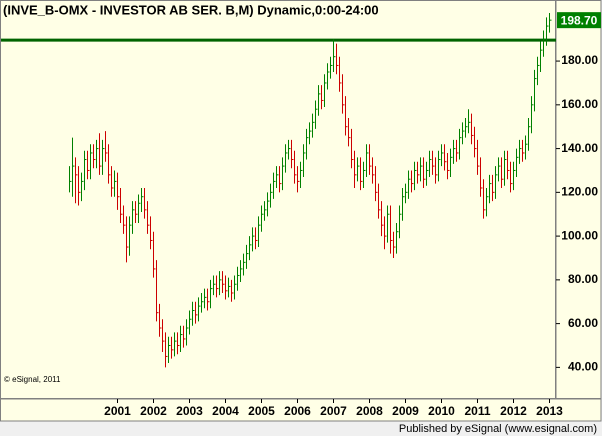 The image size is (602, 436). What do you see at coordinates (498, 429) in the screenshot?
I see `footer: Published by eSignal (www.esignal.com)` at bounding box center [498, 429].